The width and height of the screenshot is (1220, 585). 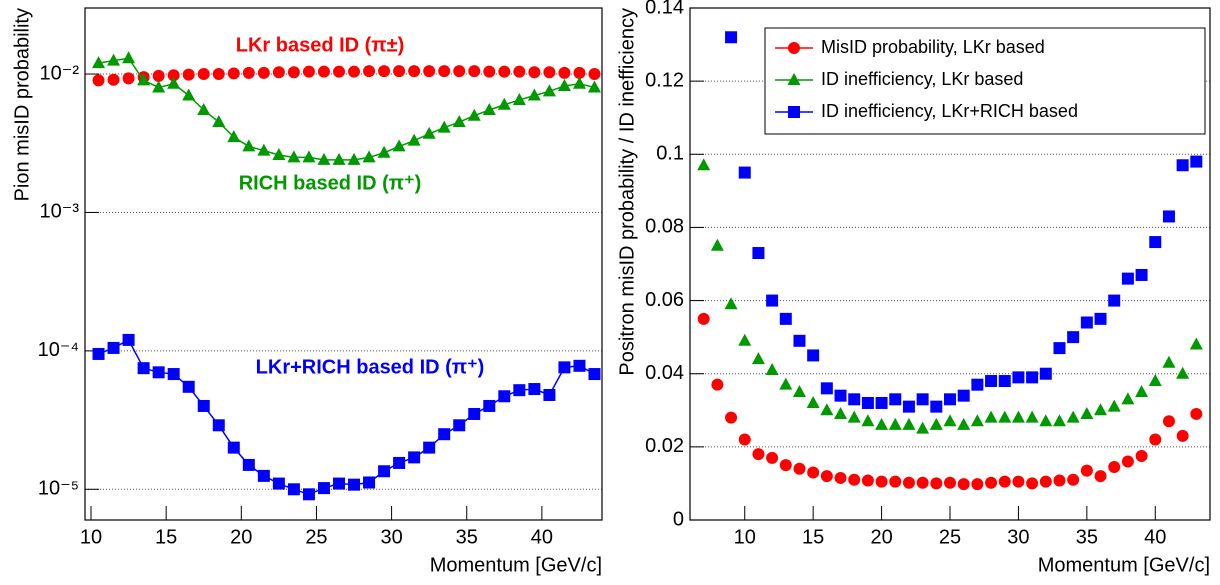 I want to click on y-tick-label: 10⁻⁵, so click(x=58, y=489).